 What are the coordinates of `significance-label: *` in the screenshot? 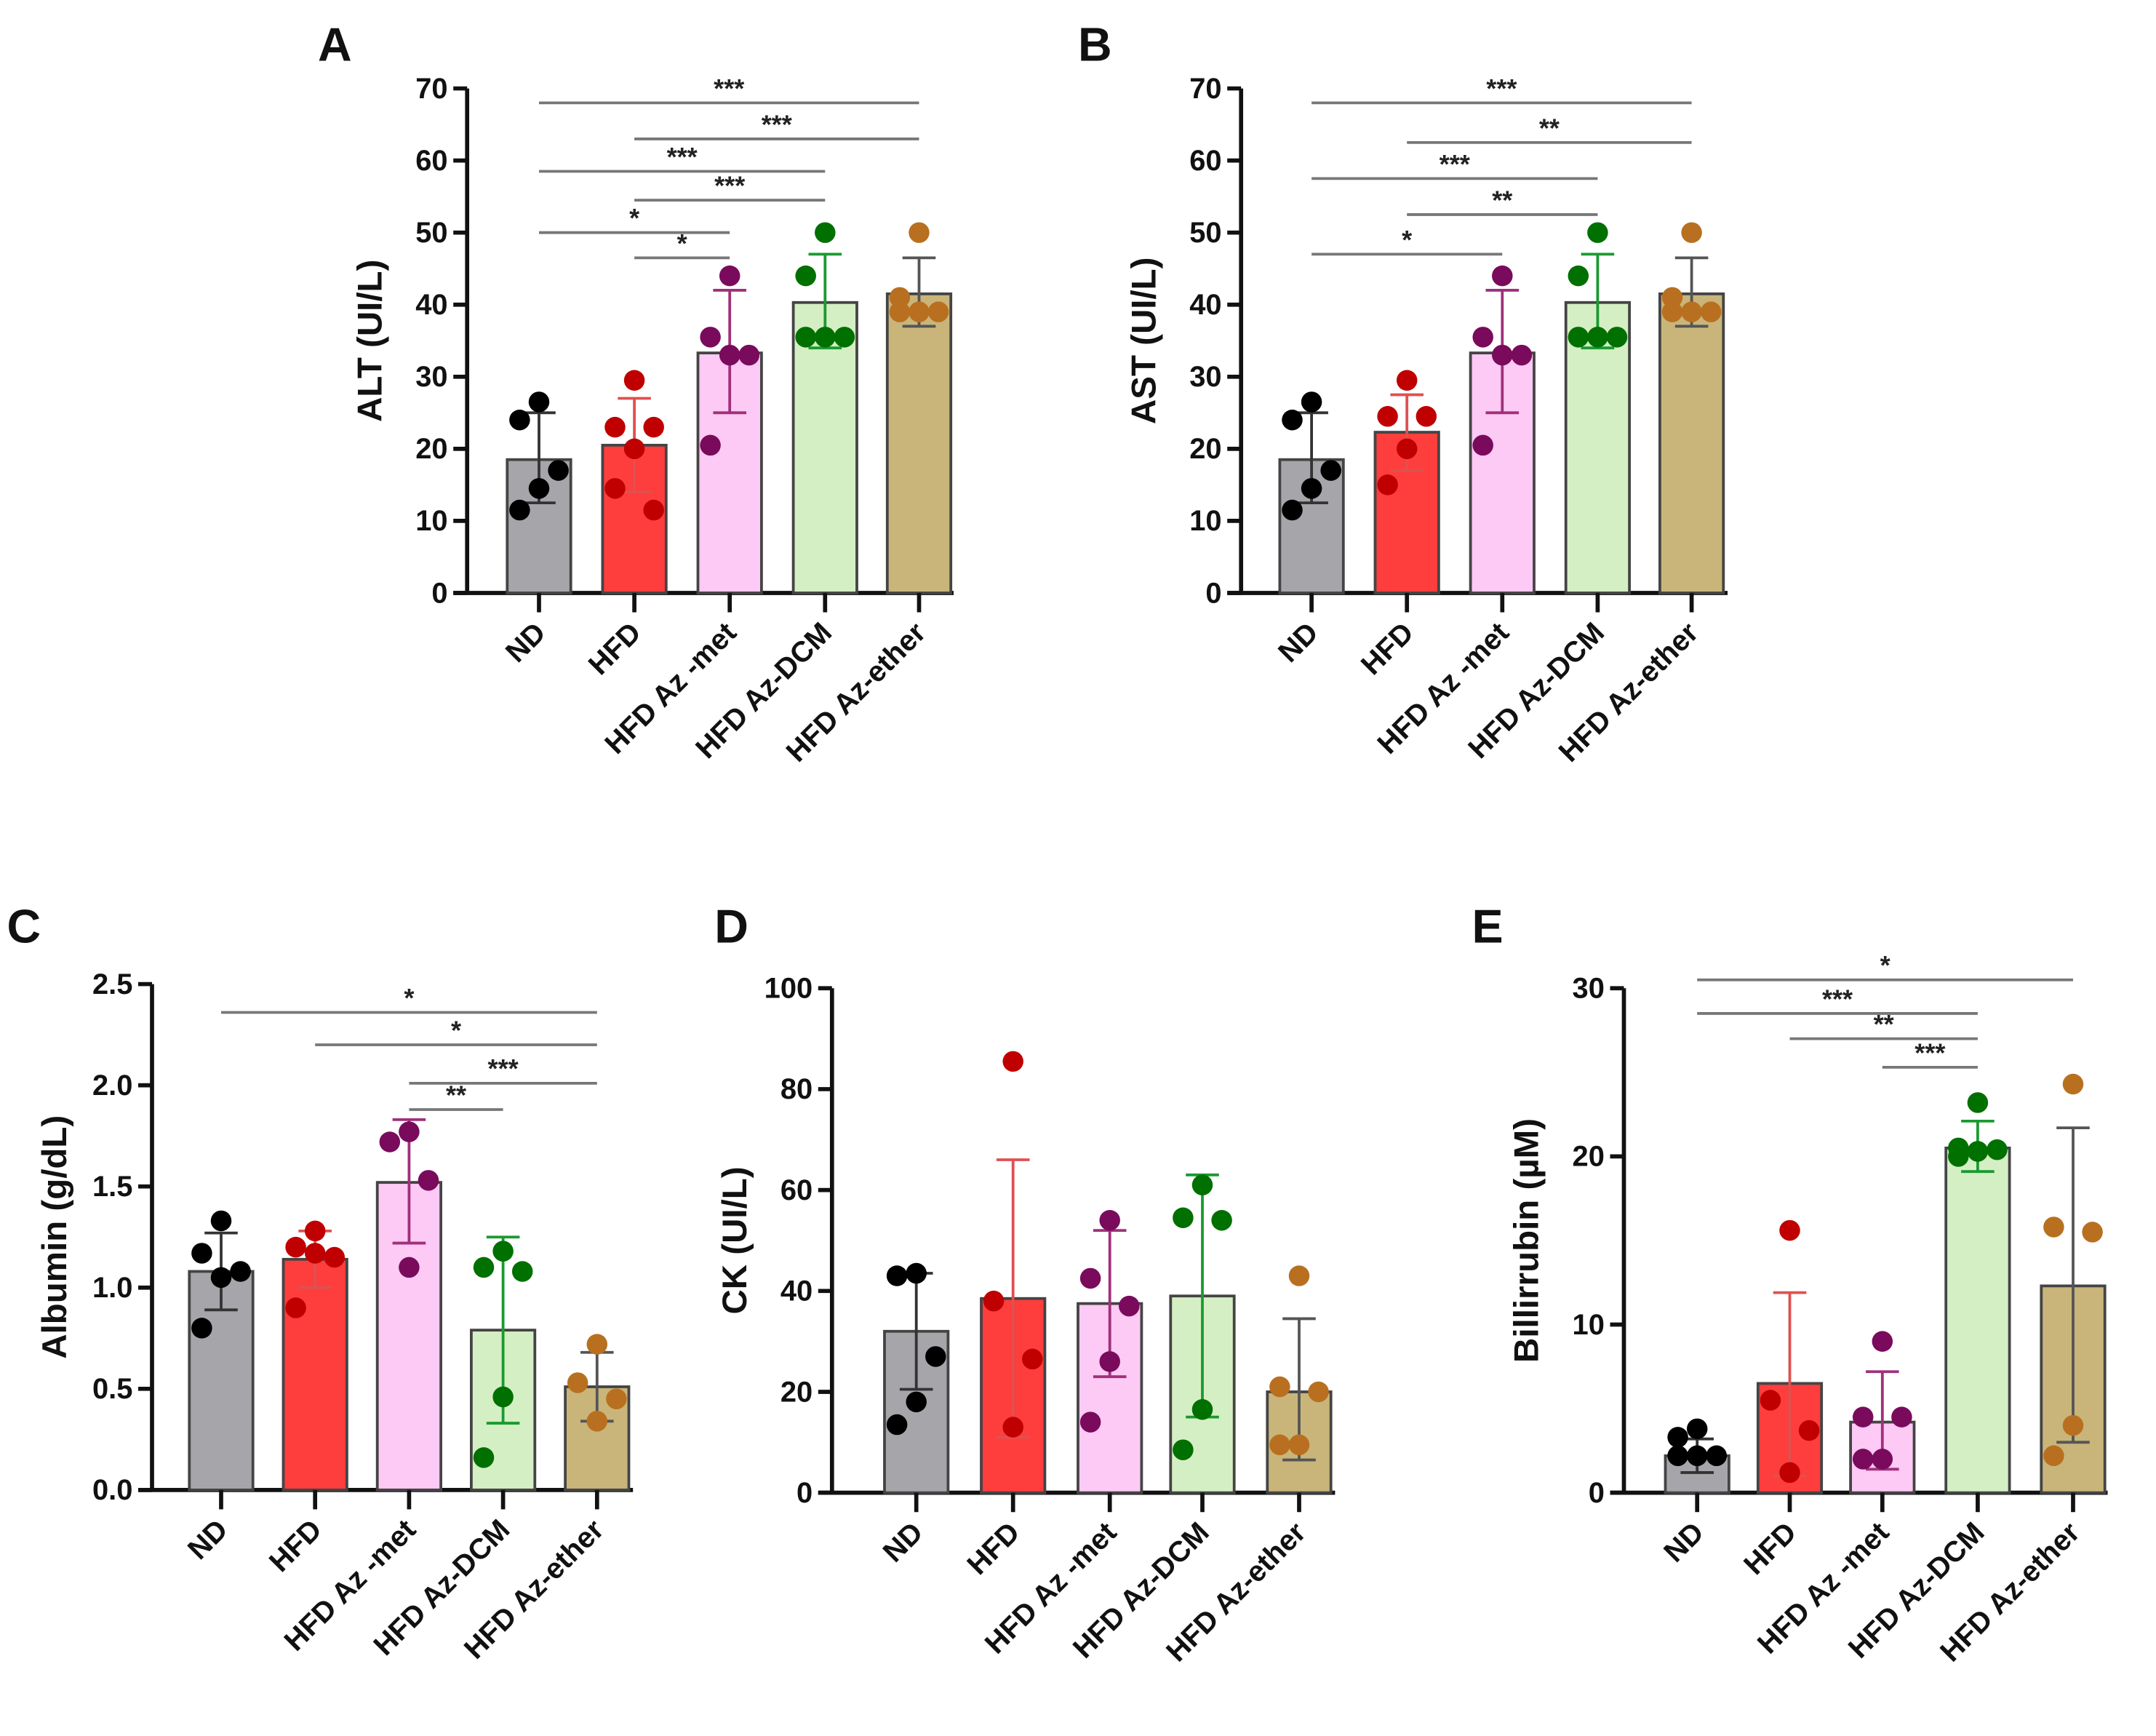 It's located at (682, 243).